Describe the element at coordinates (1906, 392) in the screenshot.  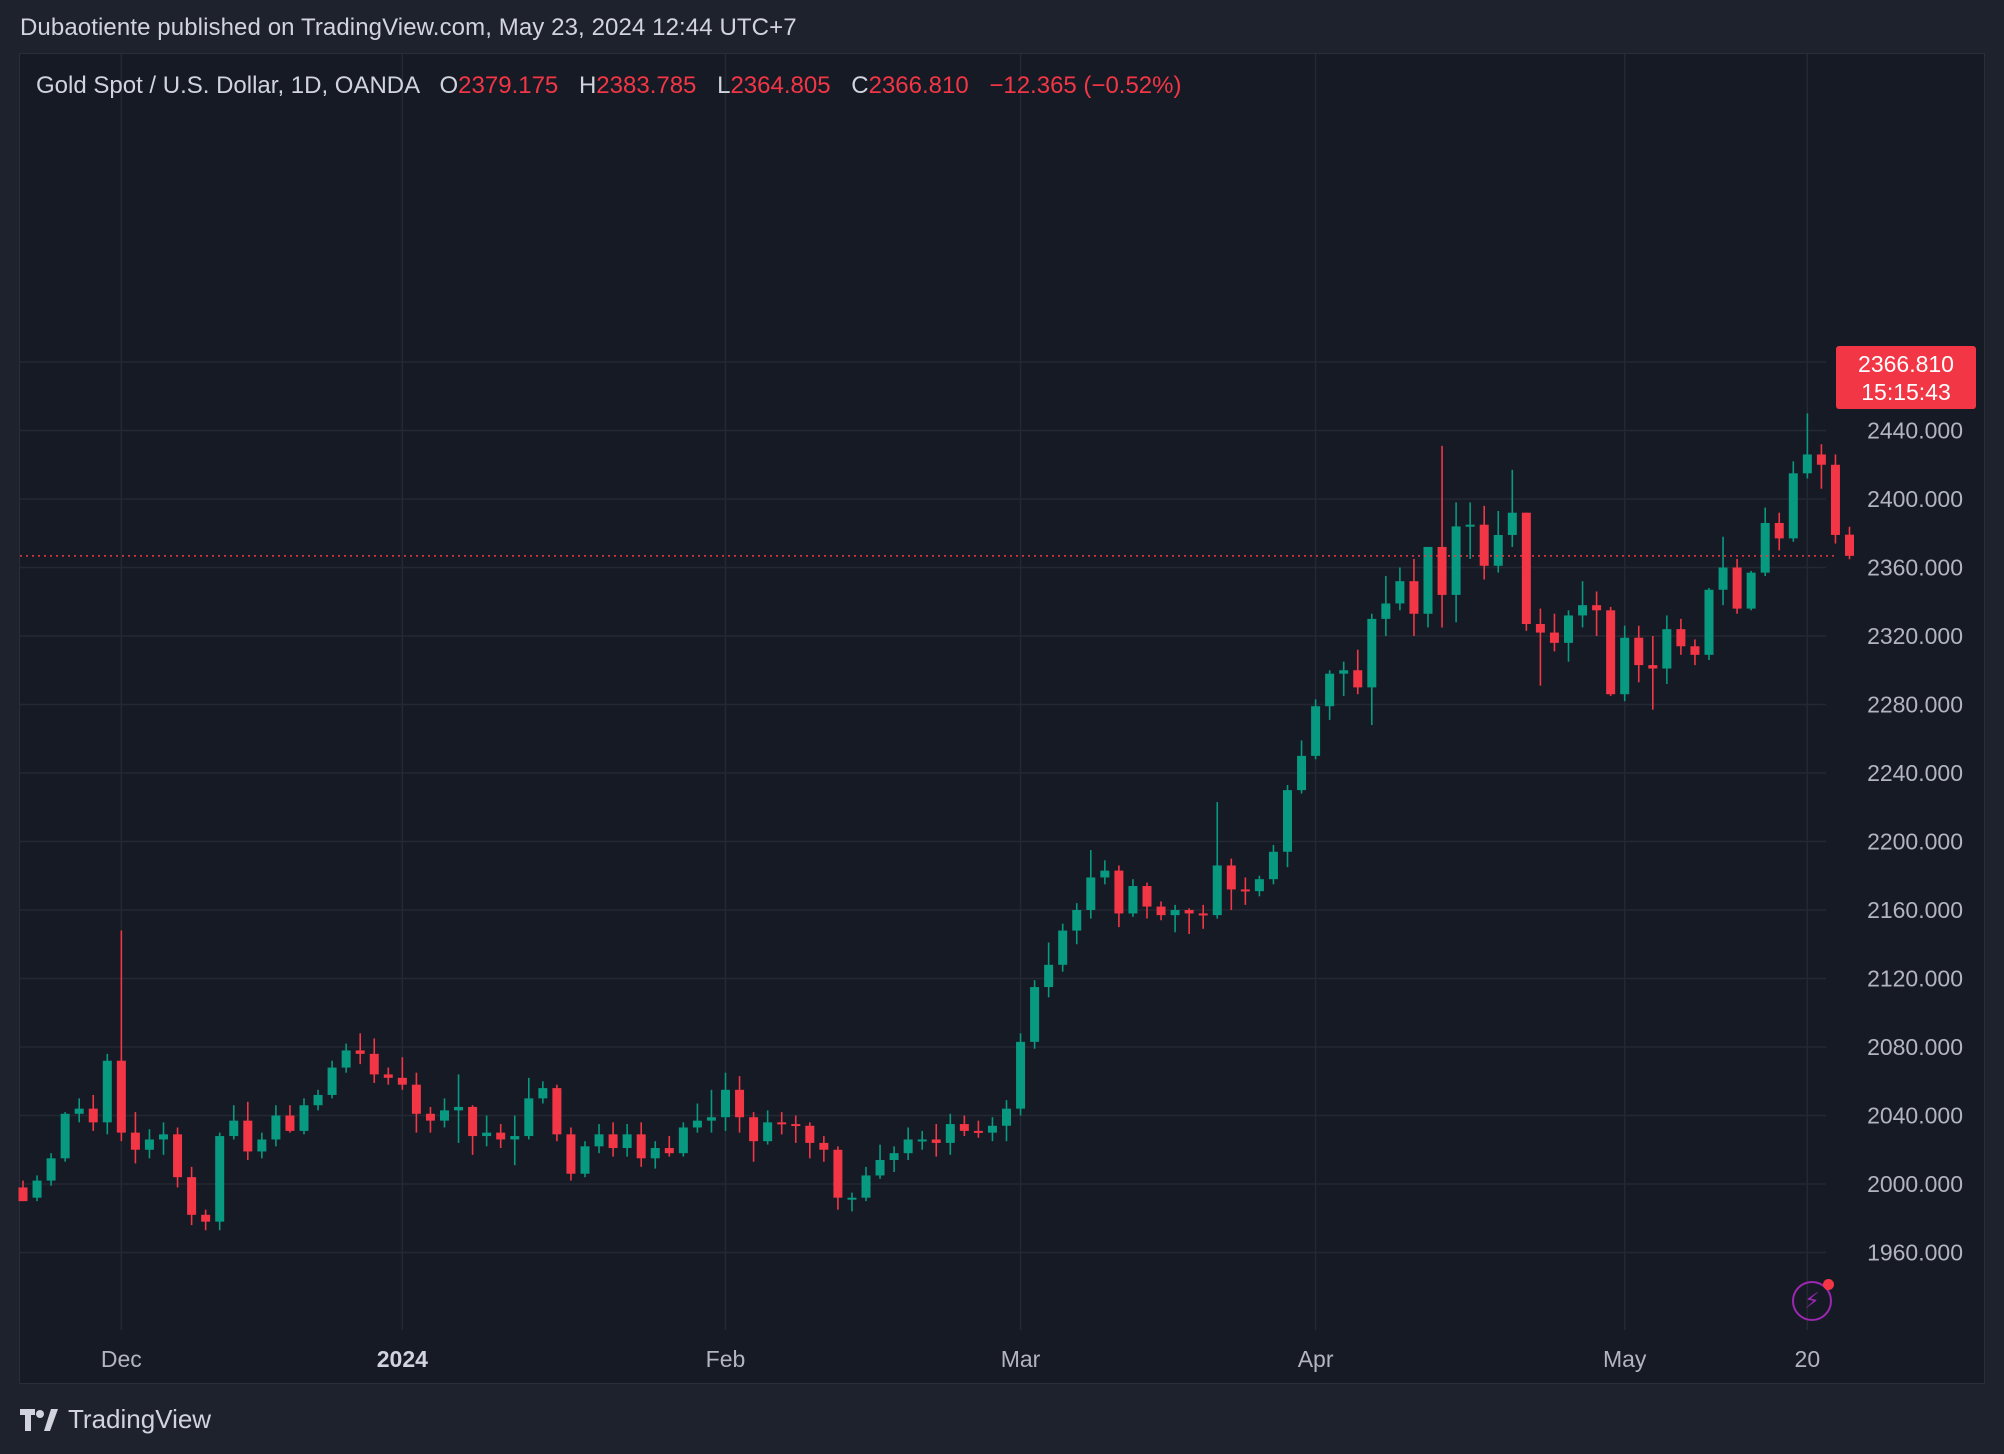
I see `bar-countdown: 15:15:43` at that location.